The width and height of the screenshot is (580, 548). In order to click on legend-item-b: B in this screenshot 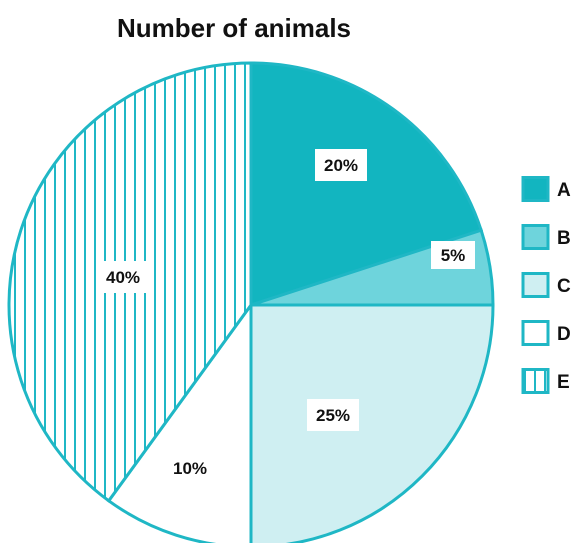, I will do `click(546, 237)`.